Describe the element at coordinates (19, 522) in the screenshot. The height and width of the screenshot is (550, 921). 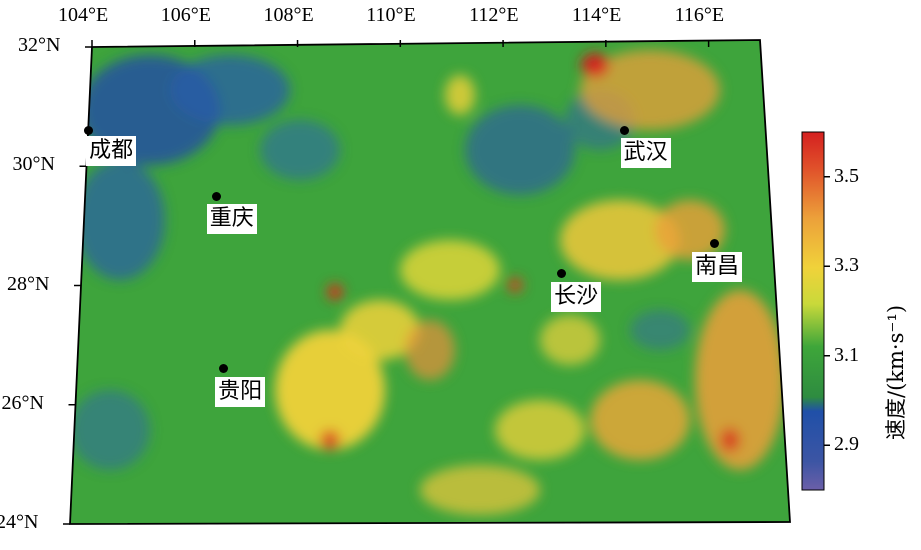
I see `lat-tick-label: 24°N` at that location.